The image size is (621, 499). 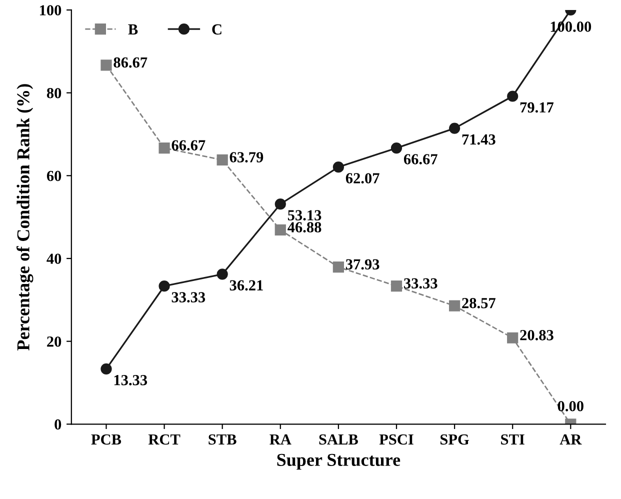 I want to click on data-label: 0.00, so click(x=571, y=406).